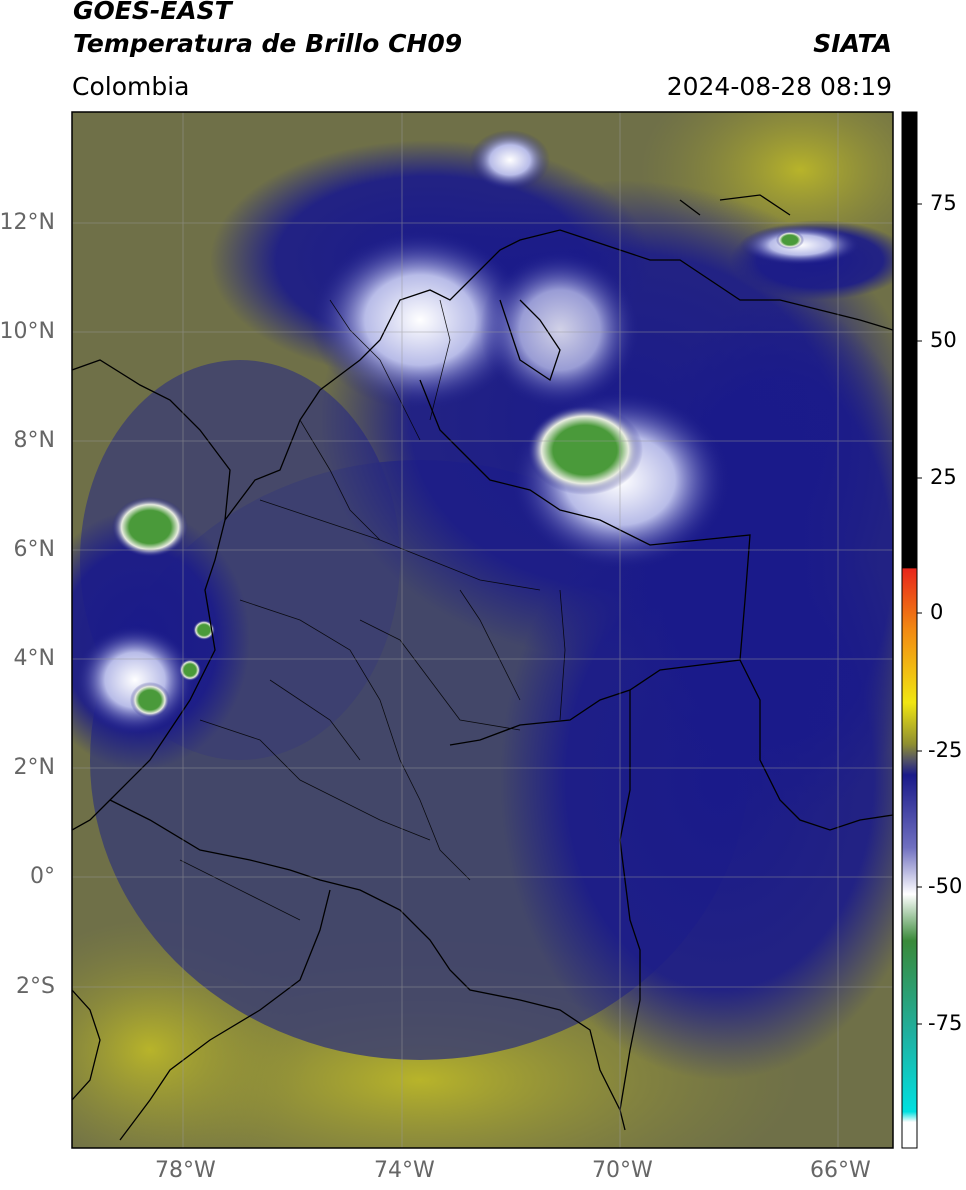  I want to click on lat-label-6n: 6°N, so click(34, 549).